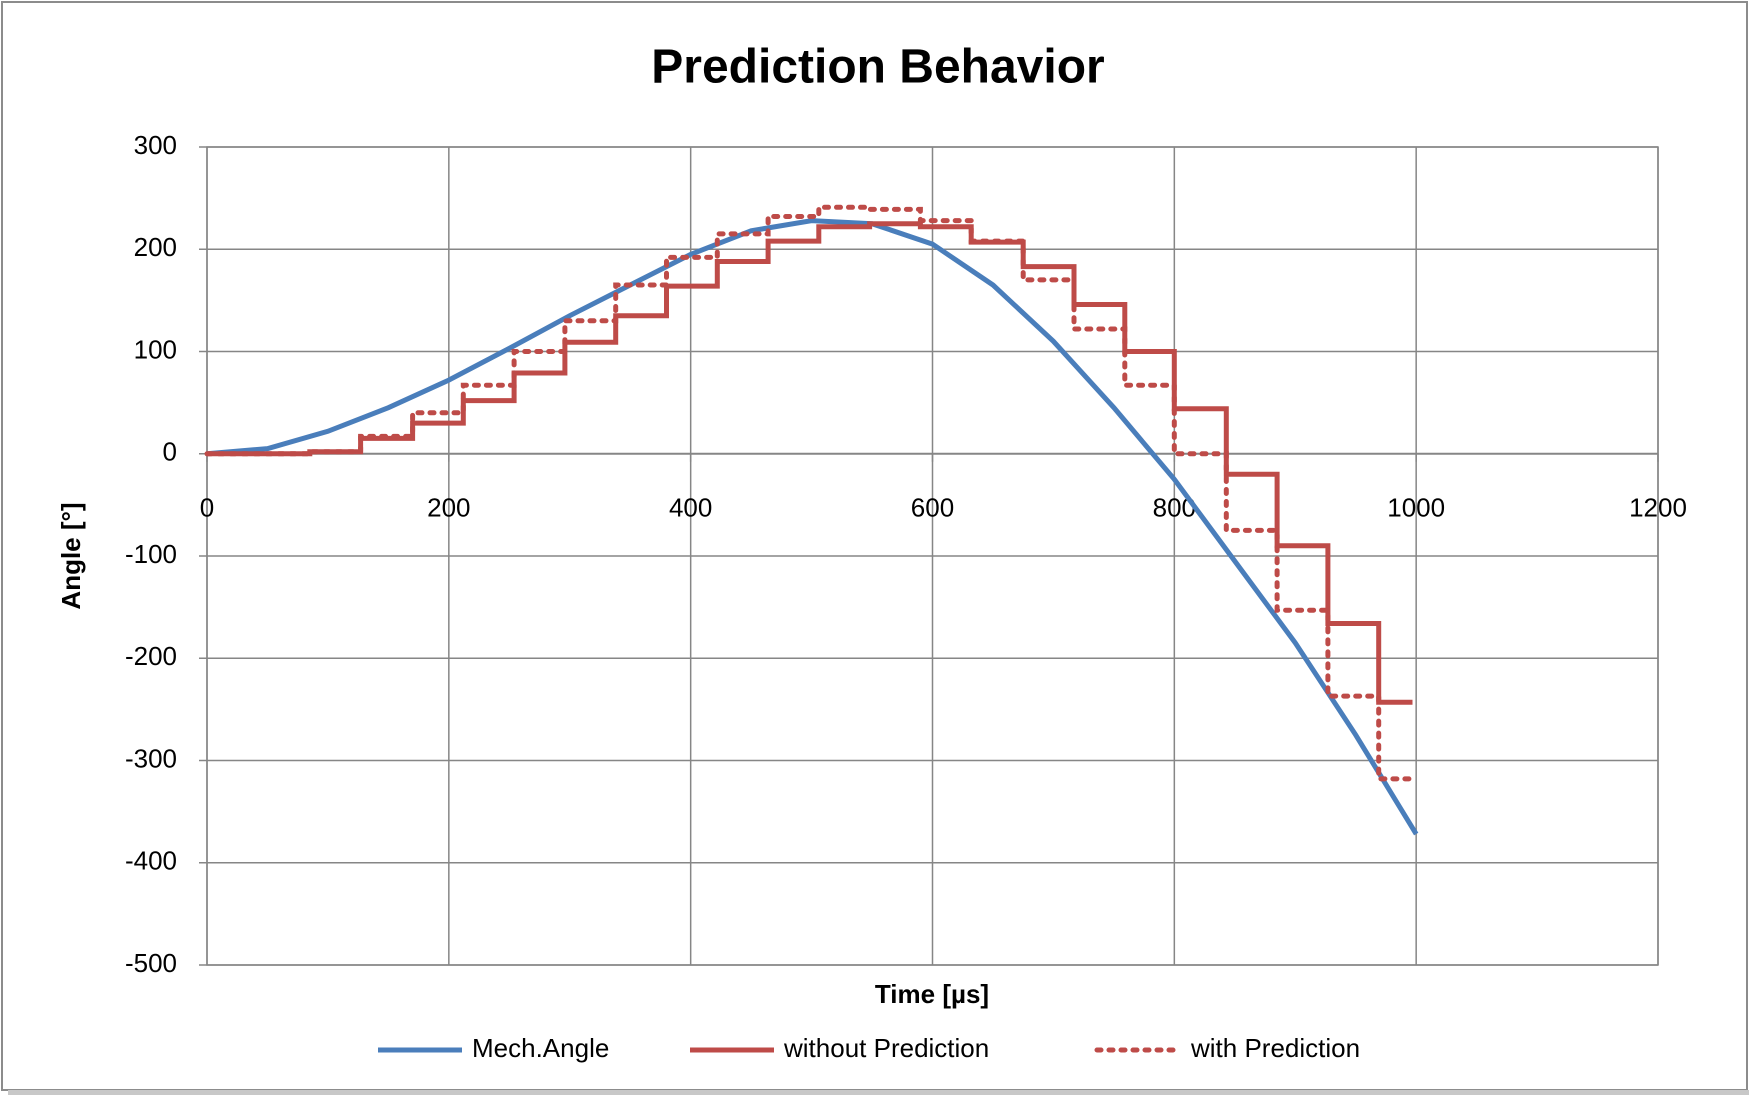 The height and width of the screenshot is (1098, 1755). I want to click on x-tick-label: 600, so click(932, 508).